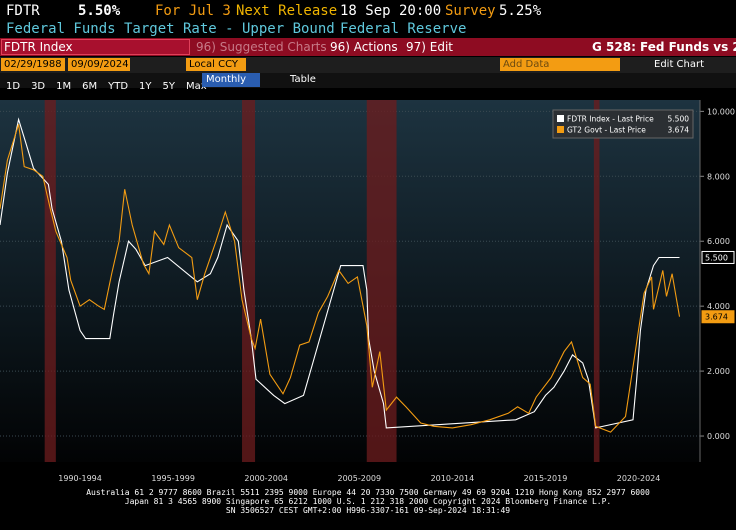 The image size is (736, 530). Describe the element at coordinates (610, 119) in the screenshot. I see `legend-label: FDTR Index - Last Price` at that location.